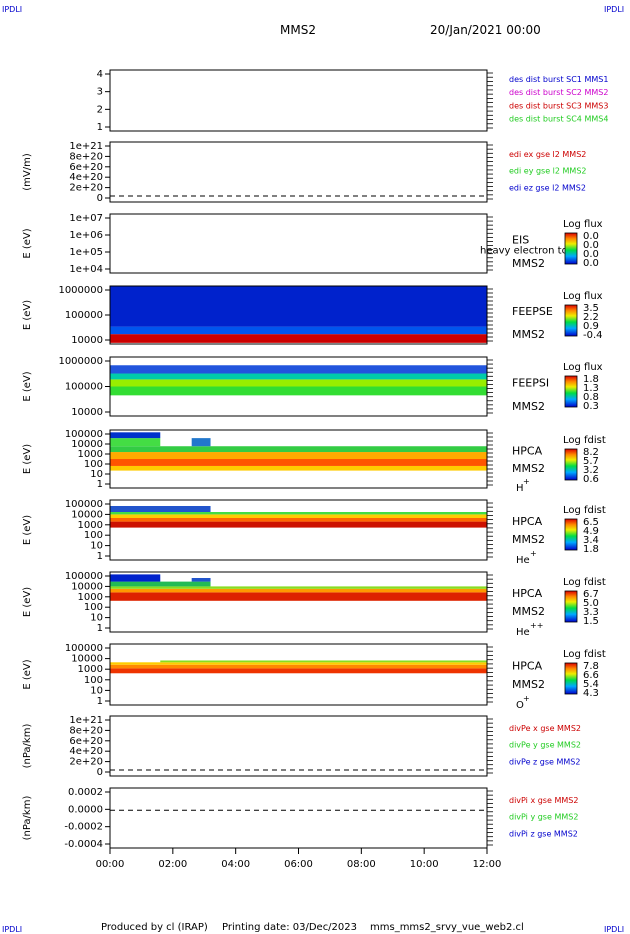 Image resolution: width=630 pixels, height=934 pixels. Describe the element at coordinates (591, 461) in the screenshot. I see `panel-hpca_h-colorbar-tick-1: 5.7` at that location.